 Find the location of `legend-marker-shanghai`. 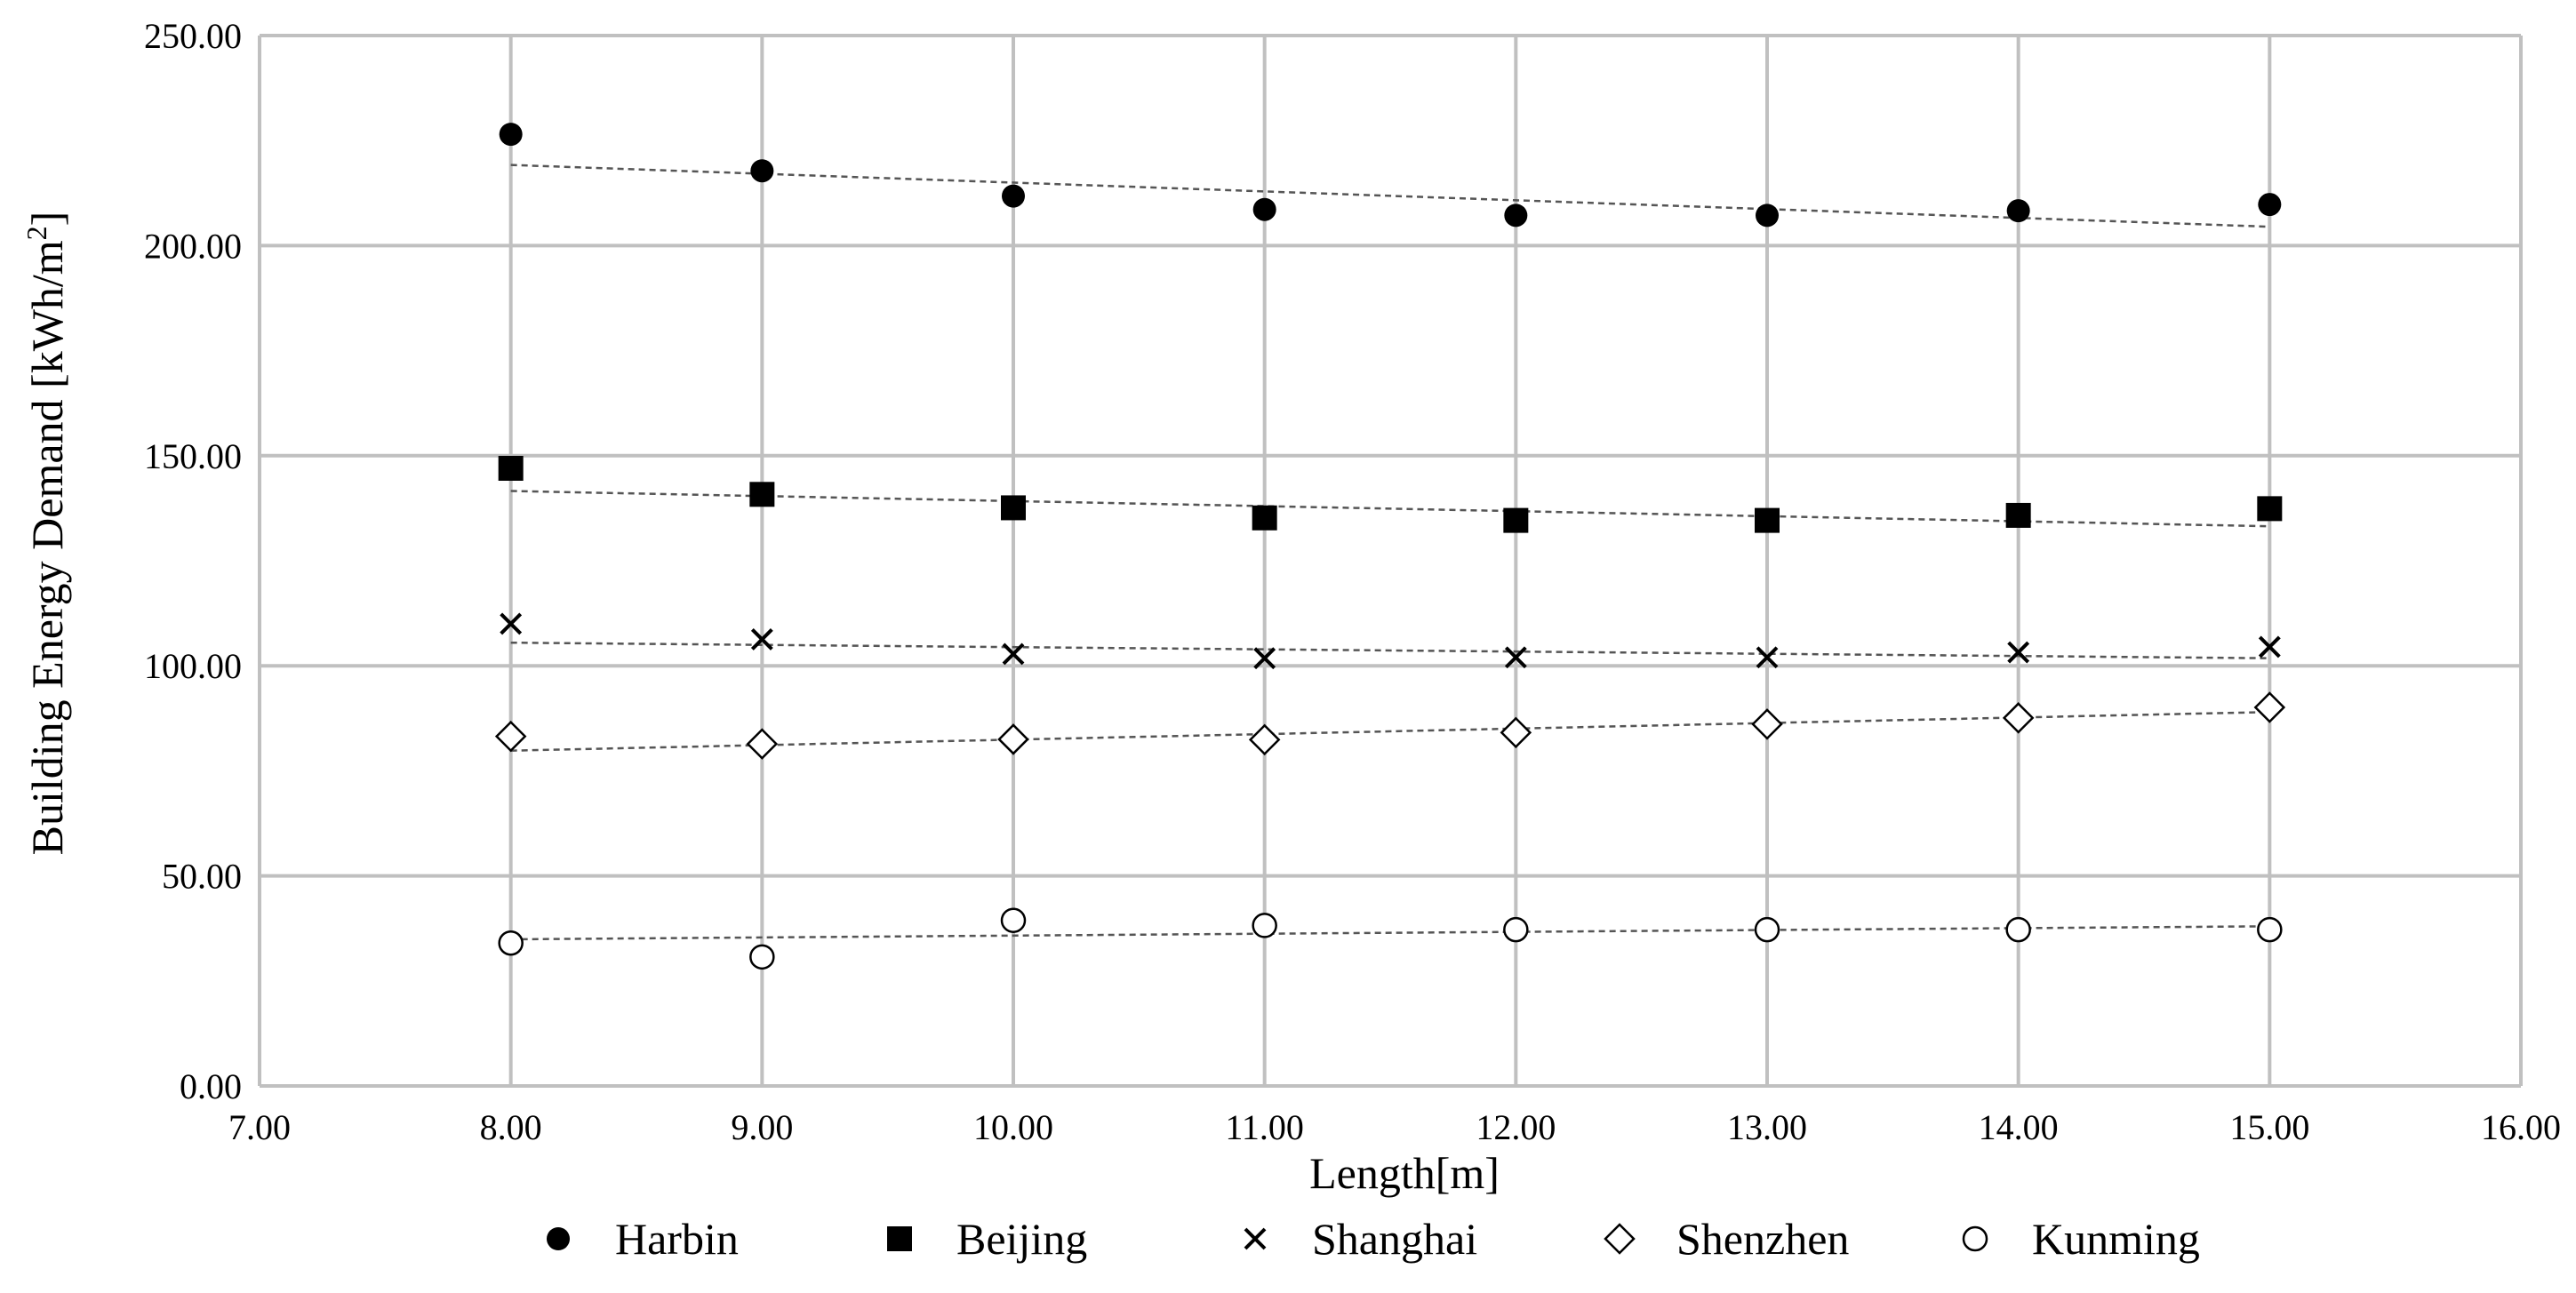

legend-marker-shanghai is located at coordinates (1255, 1238).